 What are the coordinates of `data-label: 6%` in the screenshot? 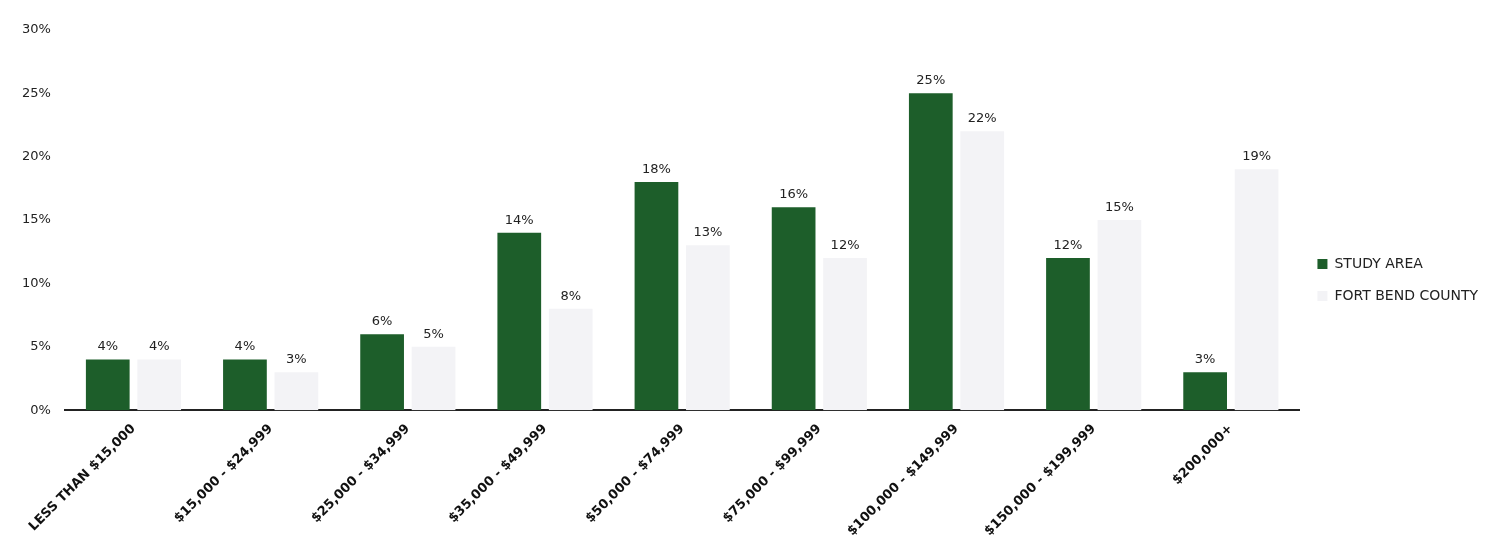 It's located at (382, 321).